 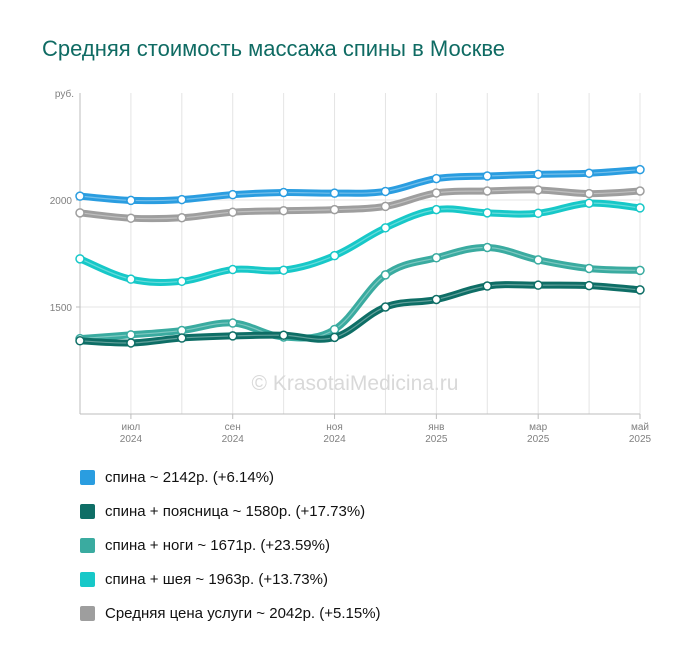 What do you see at coordinates (334, 427) in the screenshot?
I see `x-tick-label: ноя` at bounding box center [334, 427].